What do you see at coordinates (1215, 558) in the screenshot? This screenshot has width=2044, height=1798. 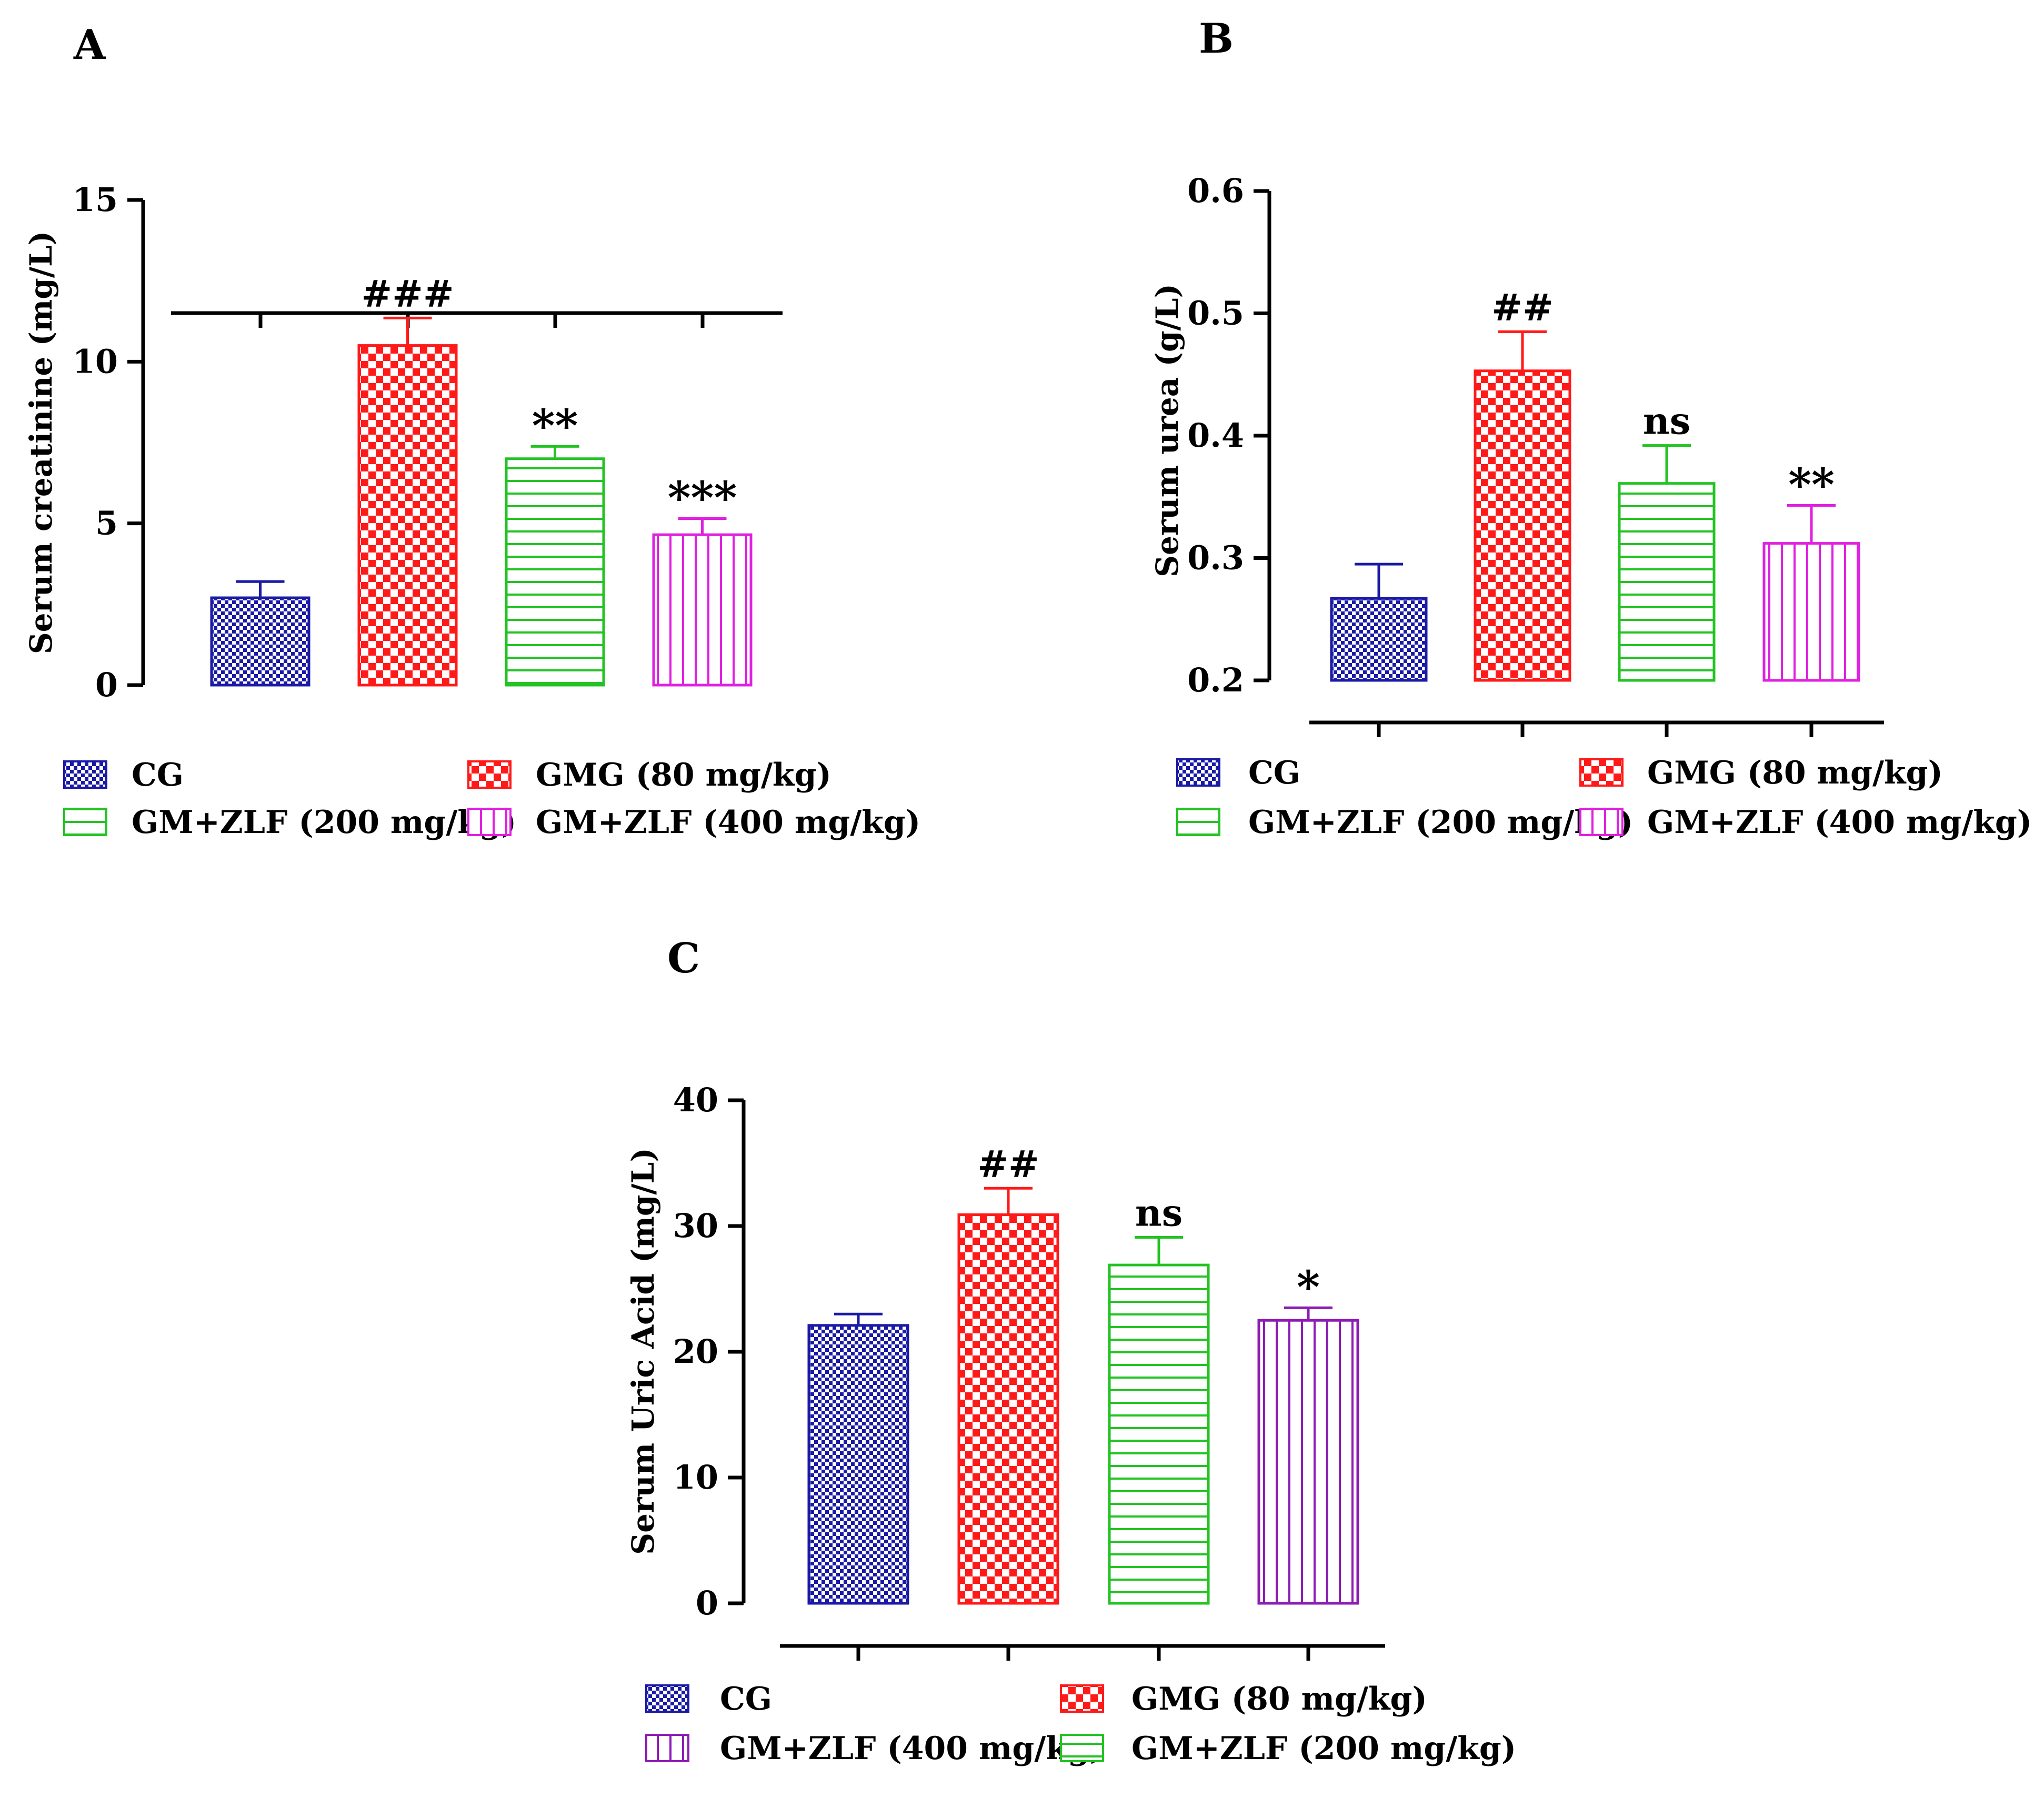 I see `y-tick-label: 0.3` at bounding box center [1215, 558].